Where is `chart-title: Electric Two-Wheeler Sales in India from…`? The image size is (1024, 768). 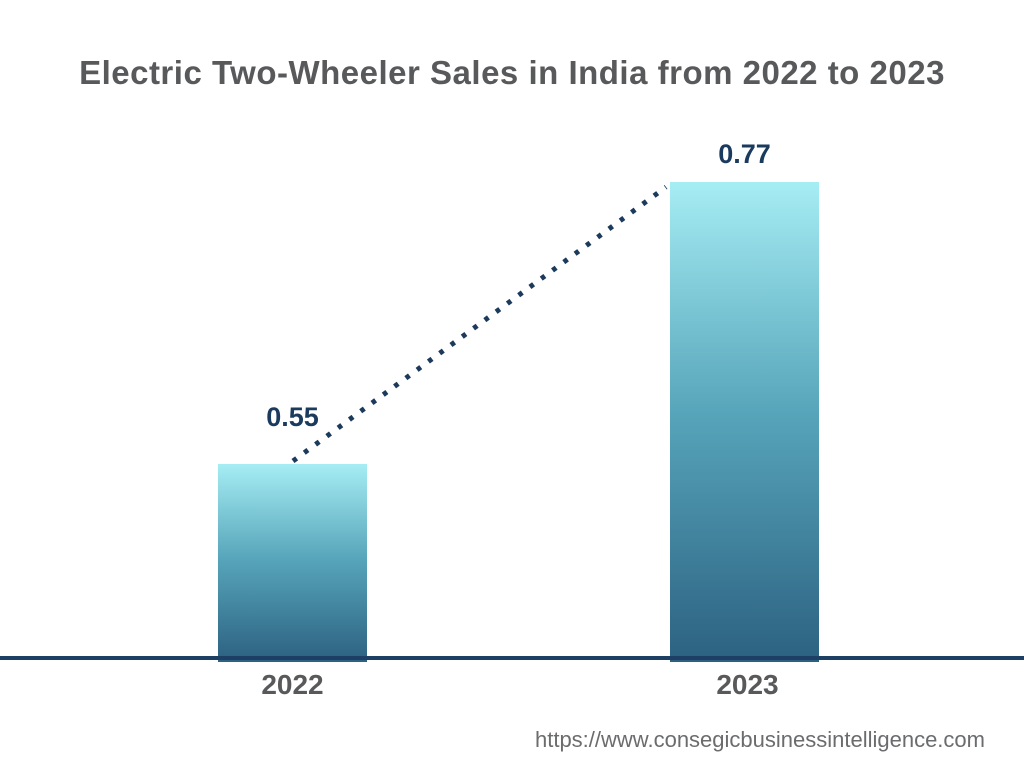
chart-title: Electric Two-Wheeler Sales in India from… is located at coordinates (512, 72).